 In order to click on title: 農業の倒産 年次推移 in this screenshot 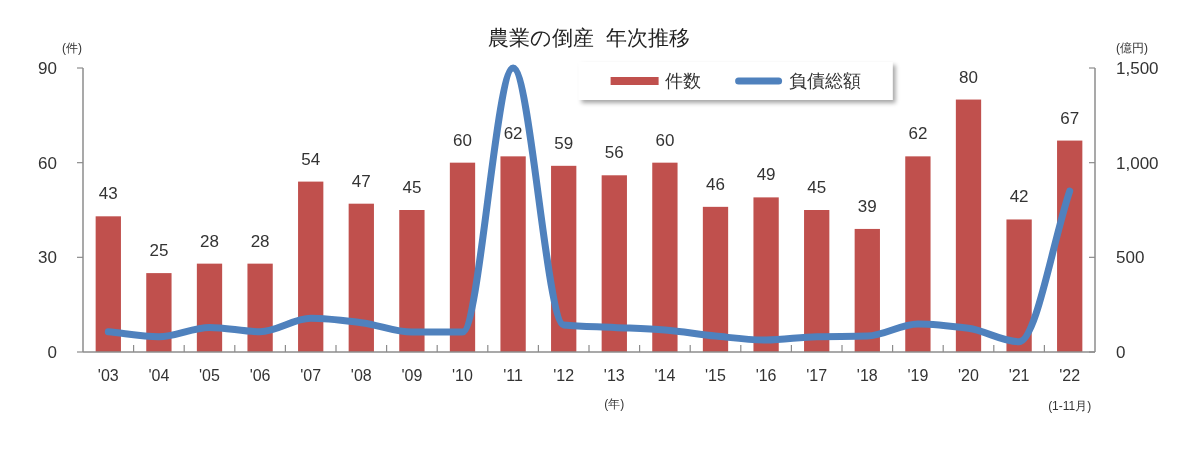, I will do `click(589, 37)`.